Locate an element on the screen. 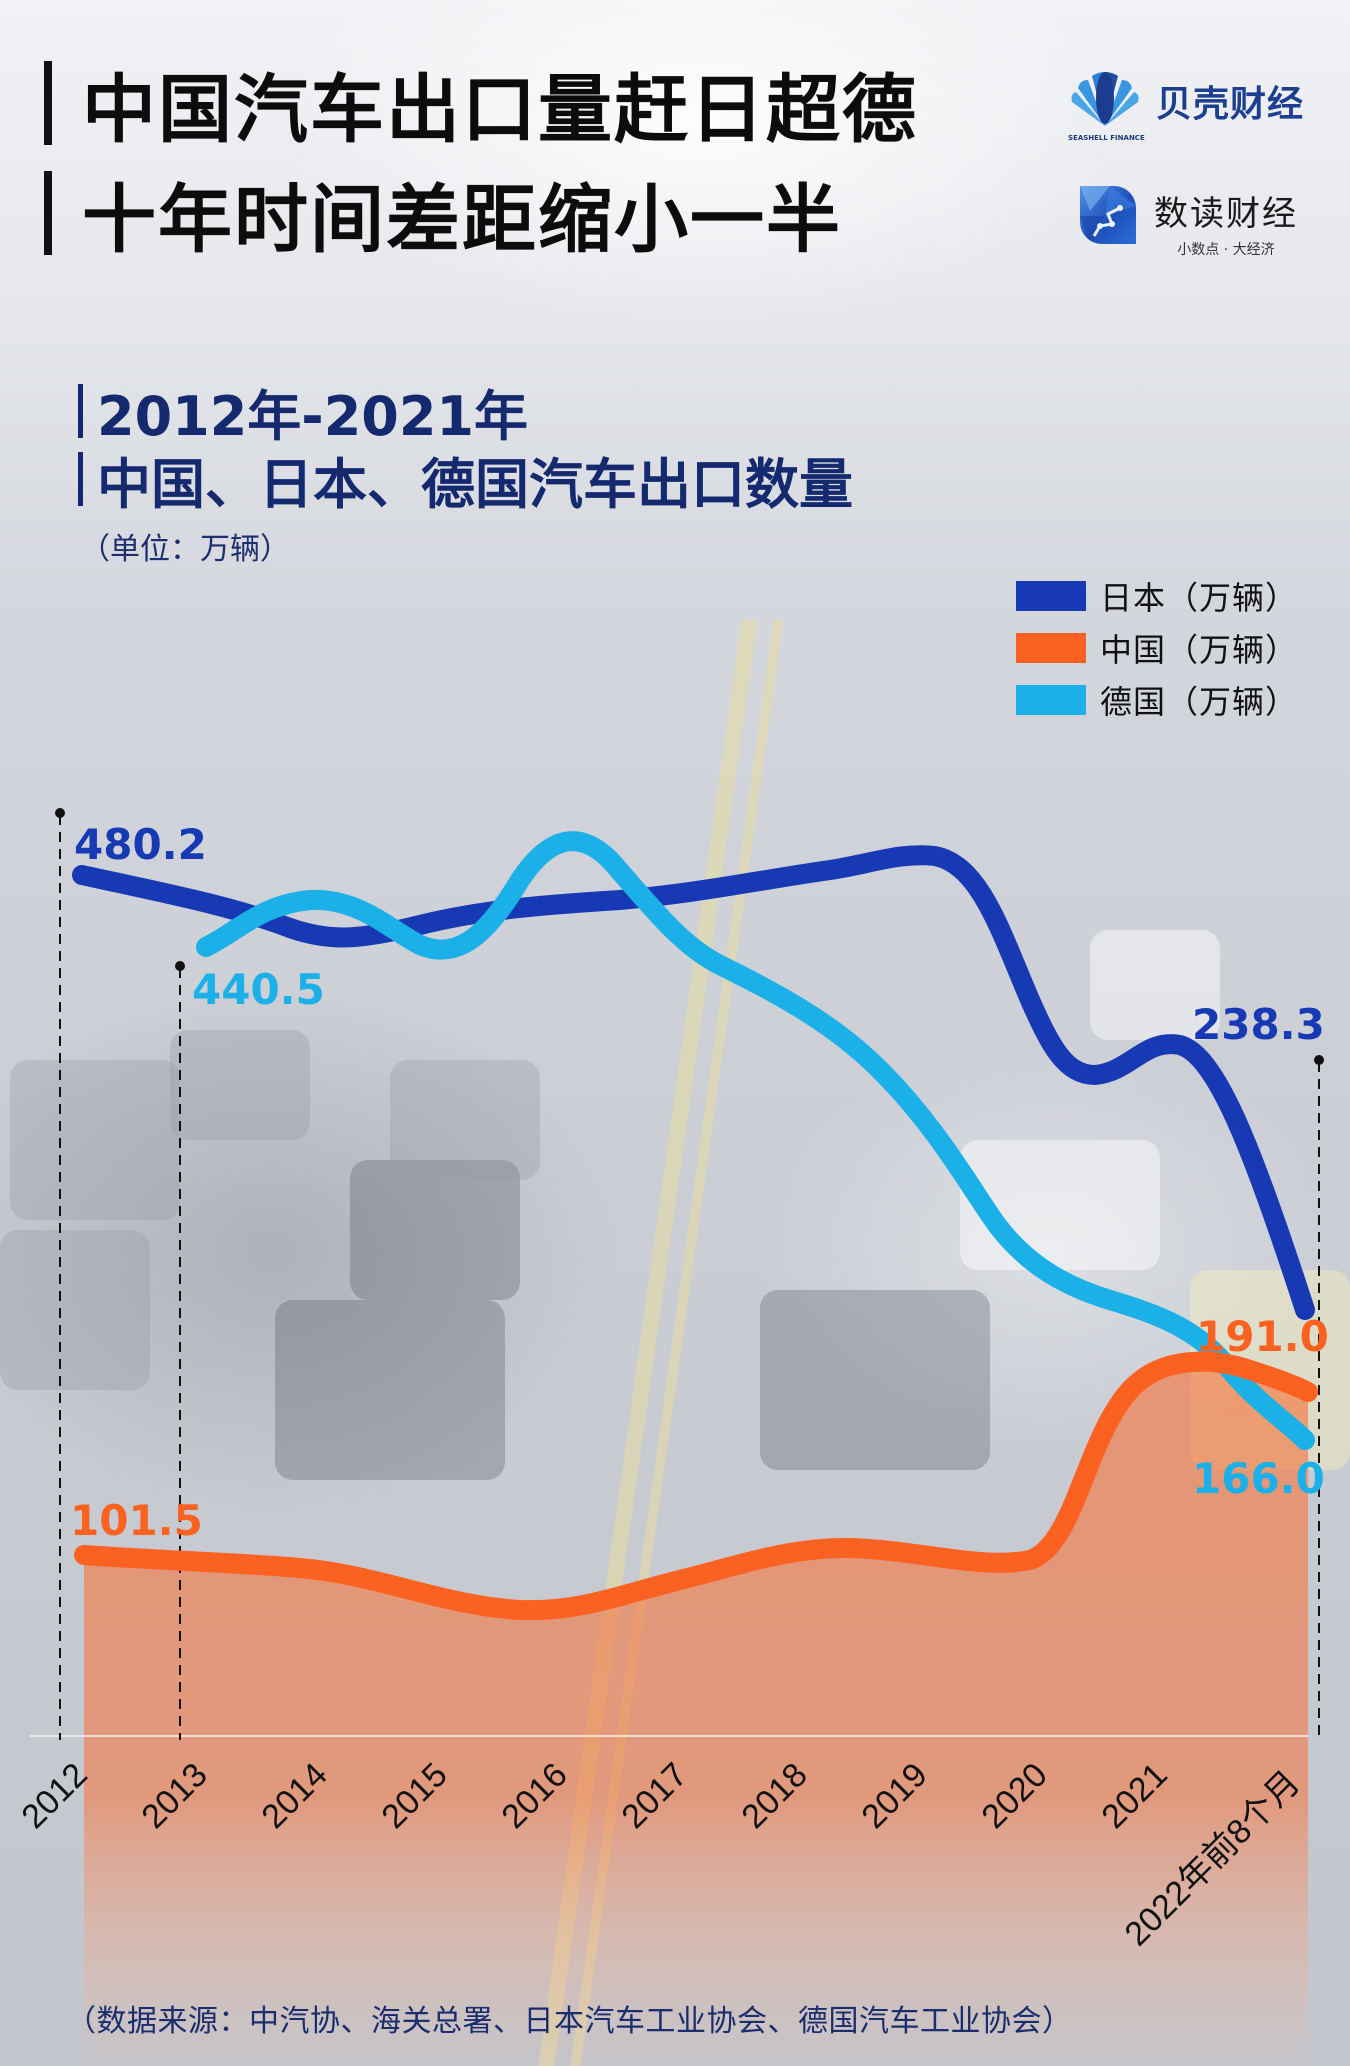 This screenshot has width=1350, height=2066. china-line is located at coordinates (696, 1486).